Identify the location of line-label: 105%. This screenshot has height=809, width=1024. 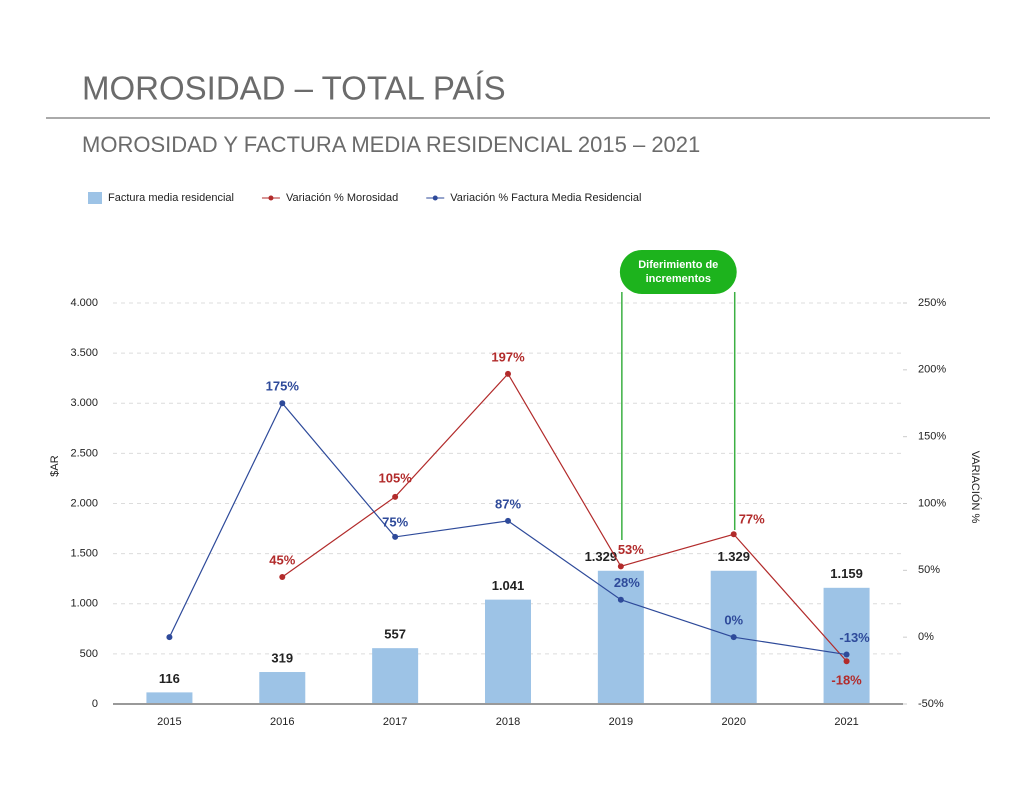
(396, 477).